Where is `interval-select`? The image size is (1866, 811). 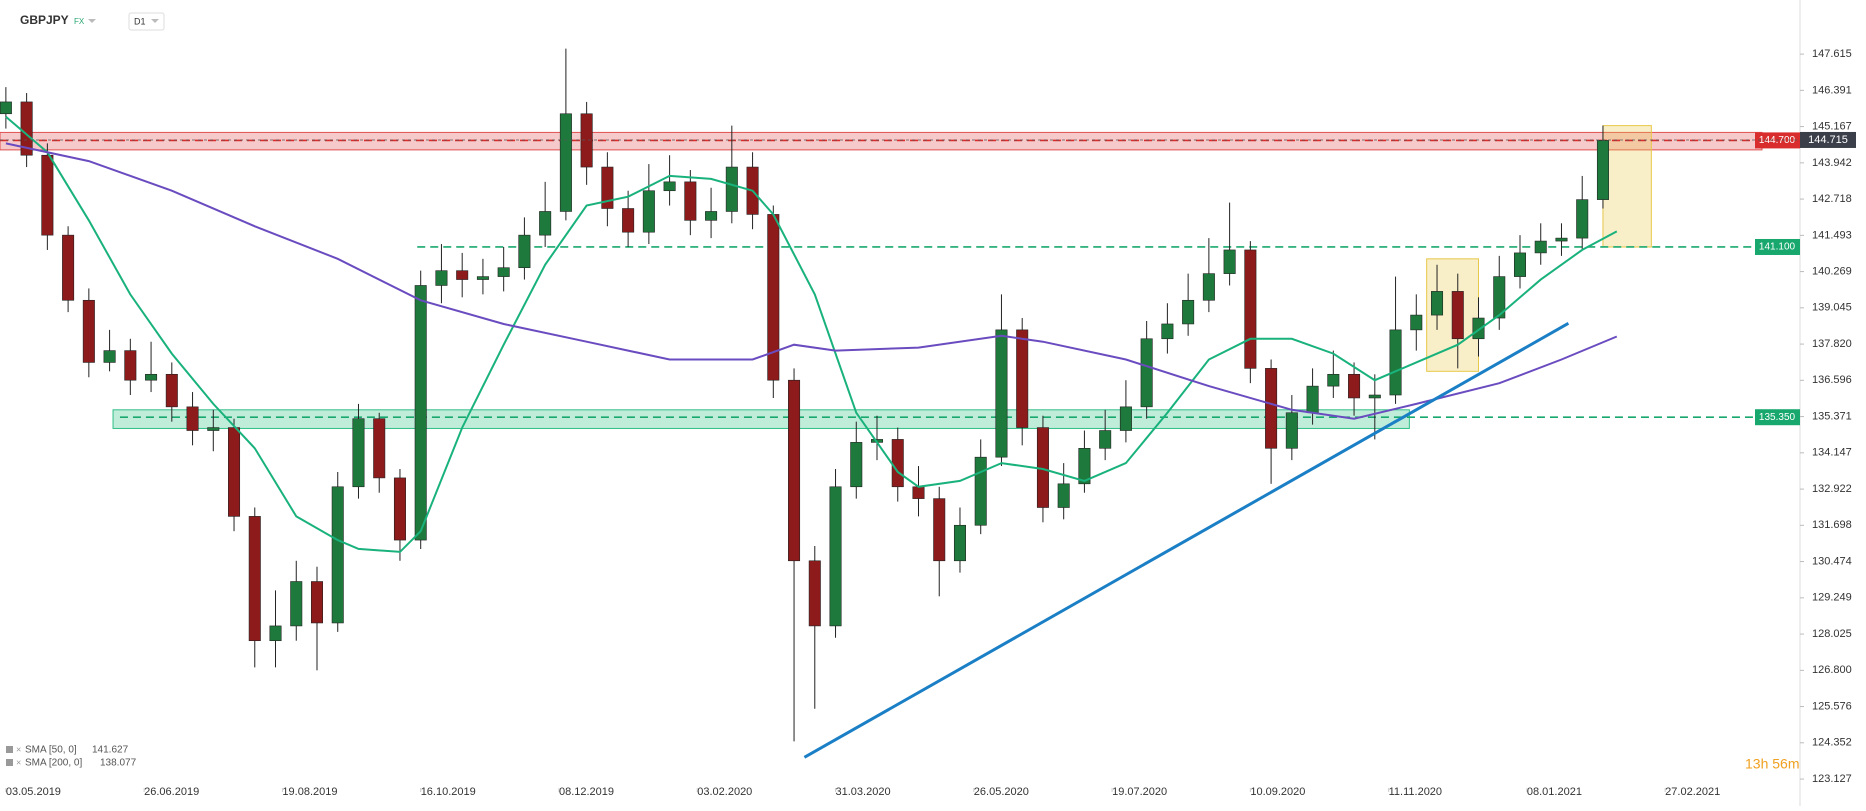 interval-select is located at coordinates (146, 21).